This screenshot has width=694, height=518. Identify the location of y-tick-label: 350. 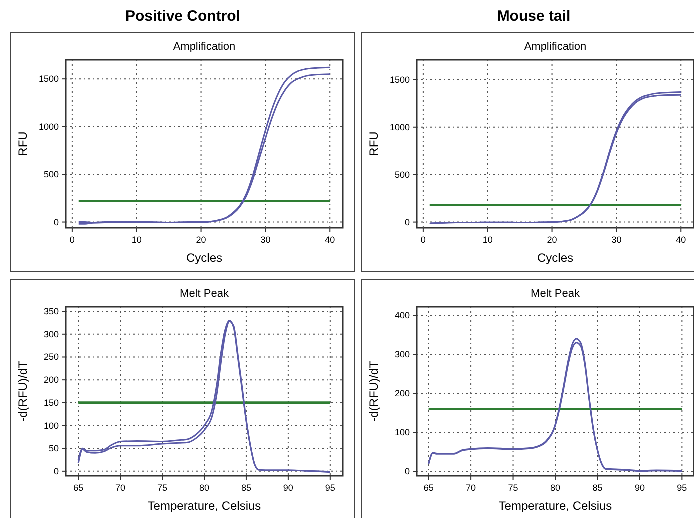
(51, 311).